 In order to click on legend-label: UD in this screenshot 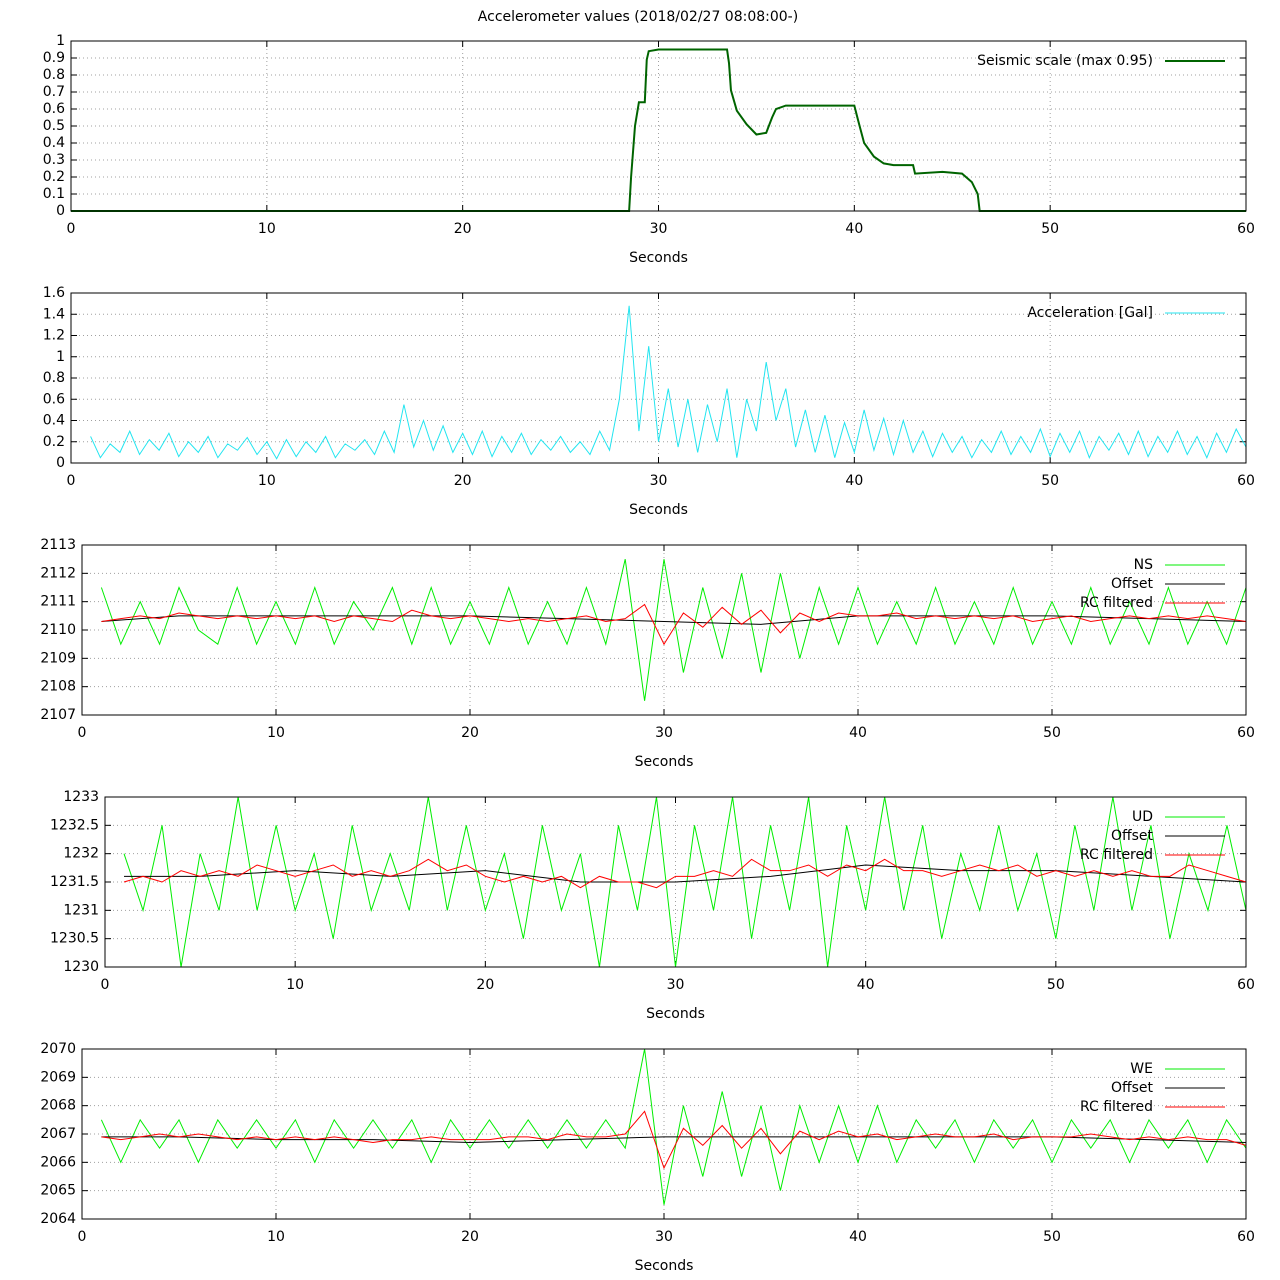, I will do `click(1142, 817)`.